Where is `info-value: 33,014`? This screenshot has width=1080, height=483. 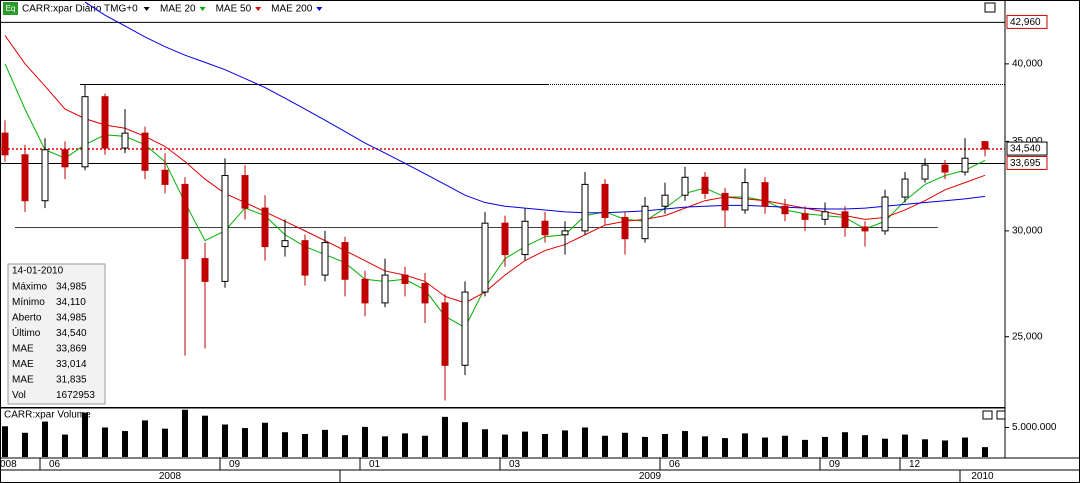
info-value: 33,014 is located at coordinates (71, 364).